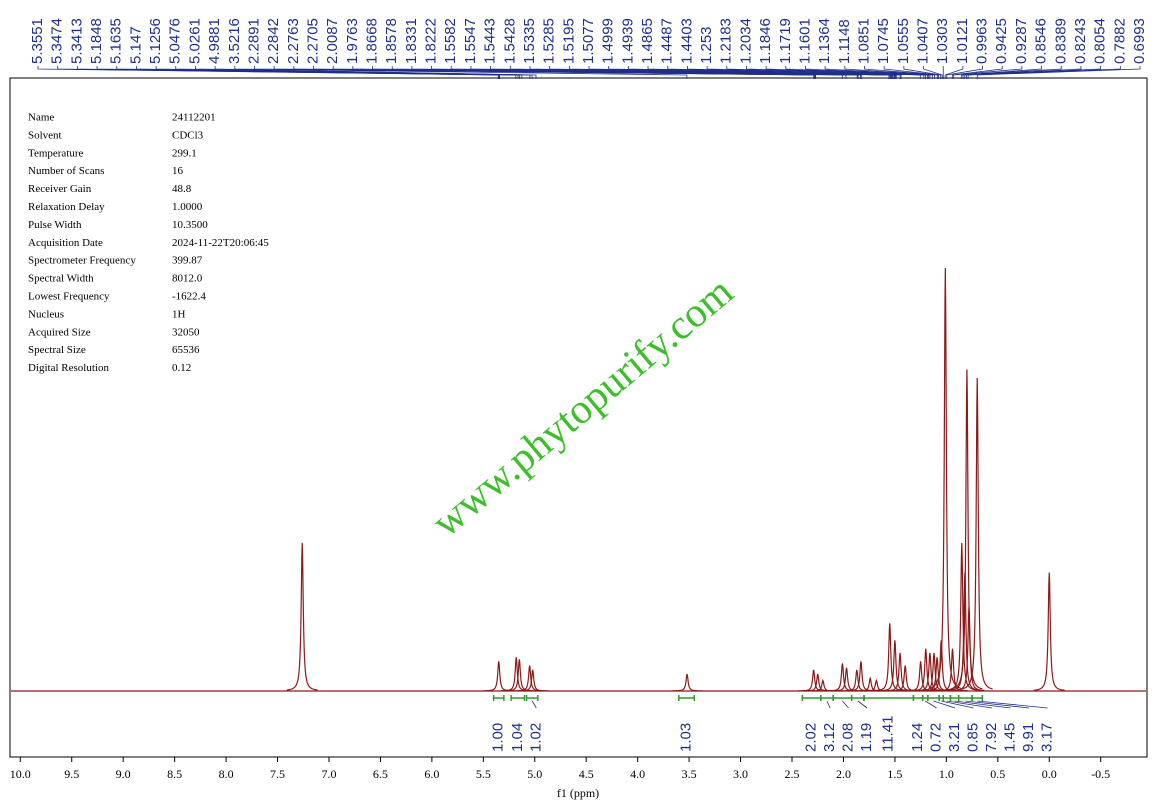 The width and height of the screenshot is (1158, 806). I want to click on integral-label: 1.02, so click(535, 737).